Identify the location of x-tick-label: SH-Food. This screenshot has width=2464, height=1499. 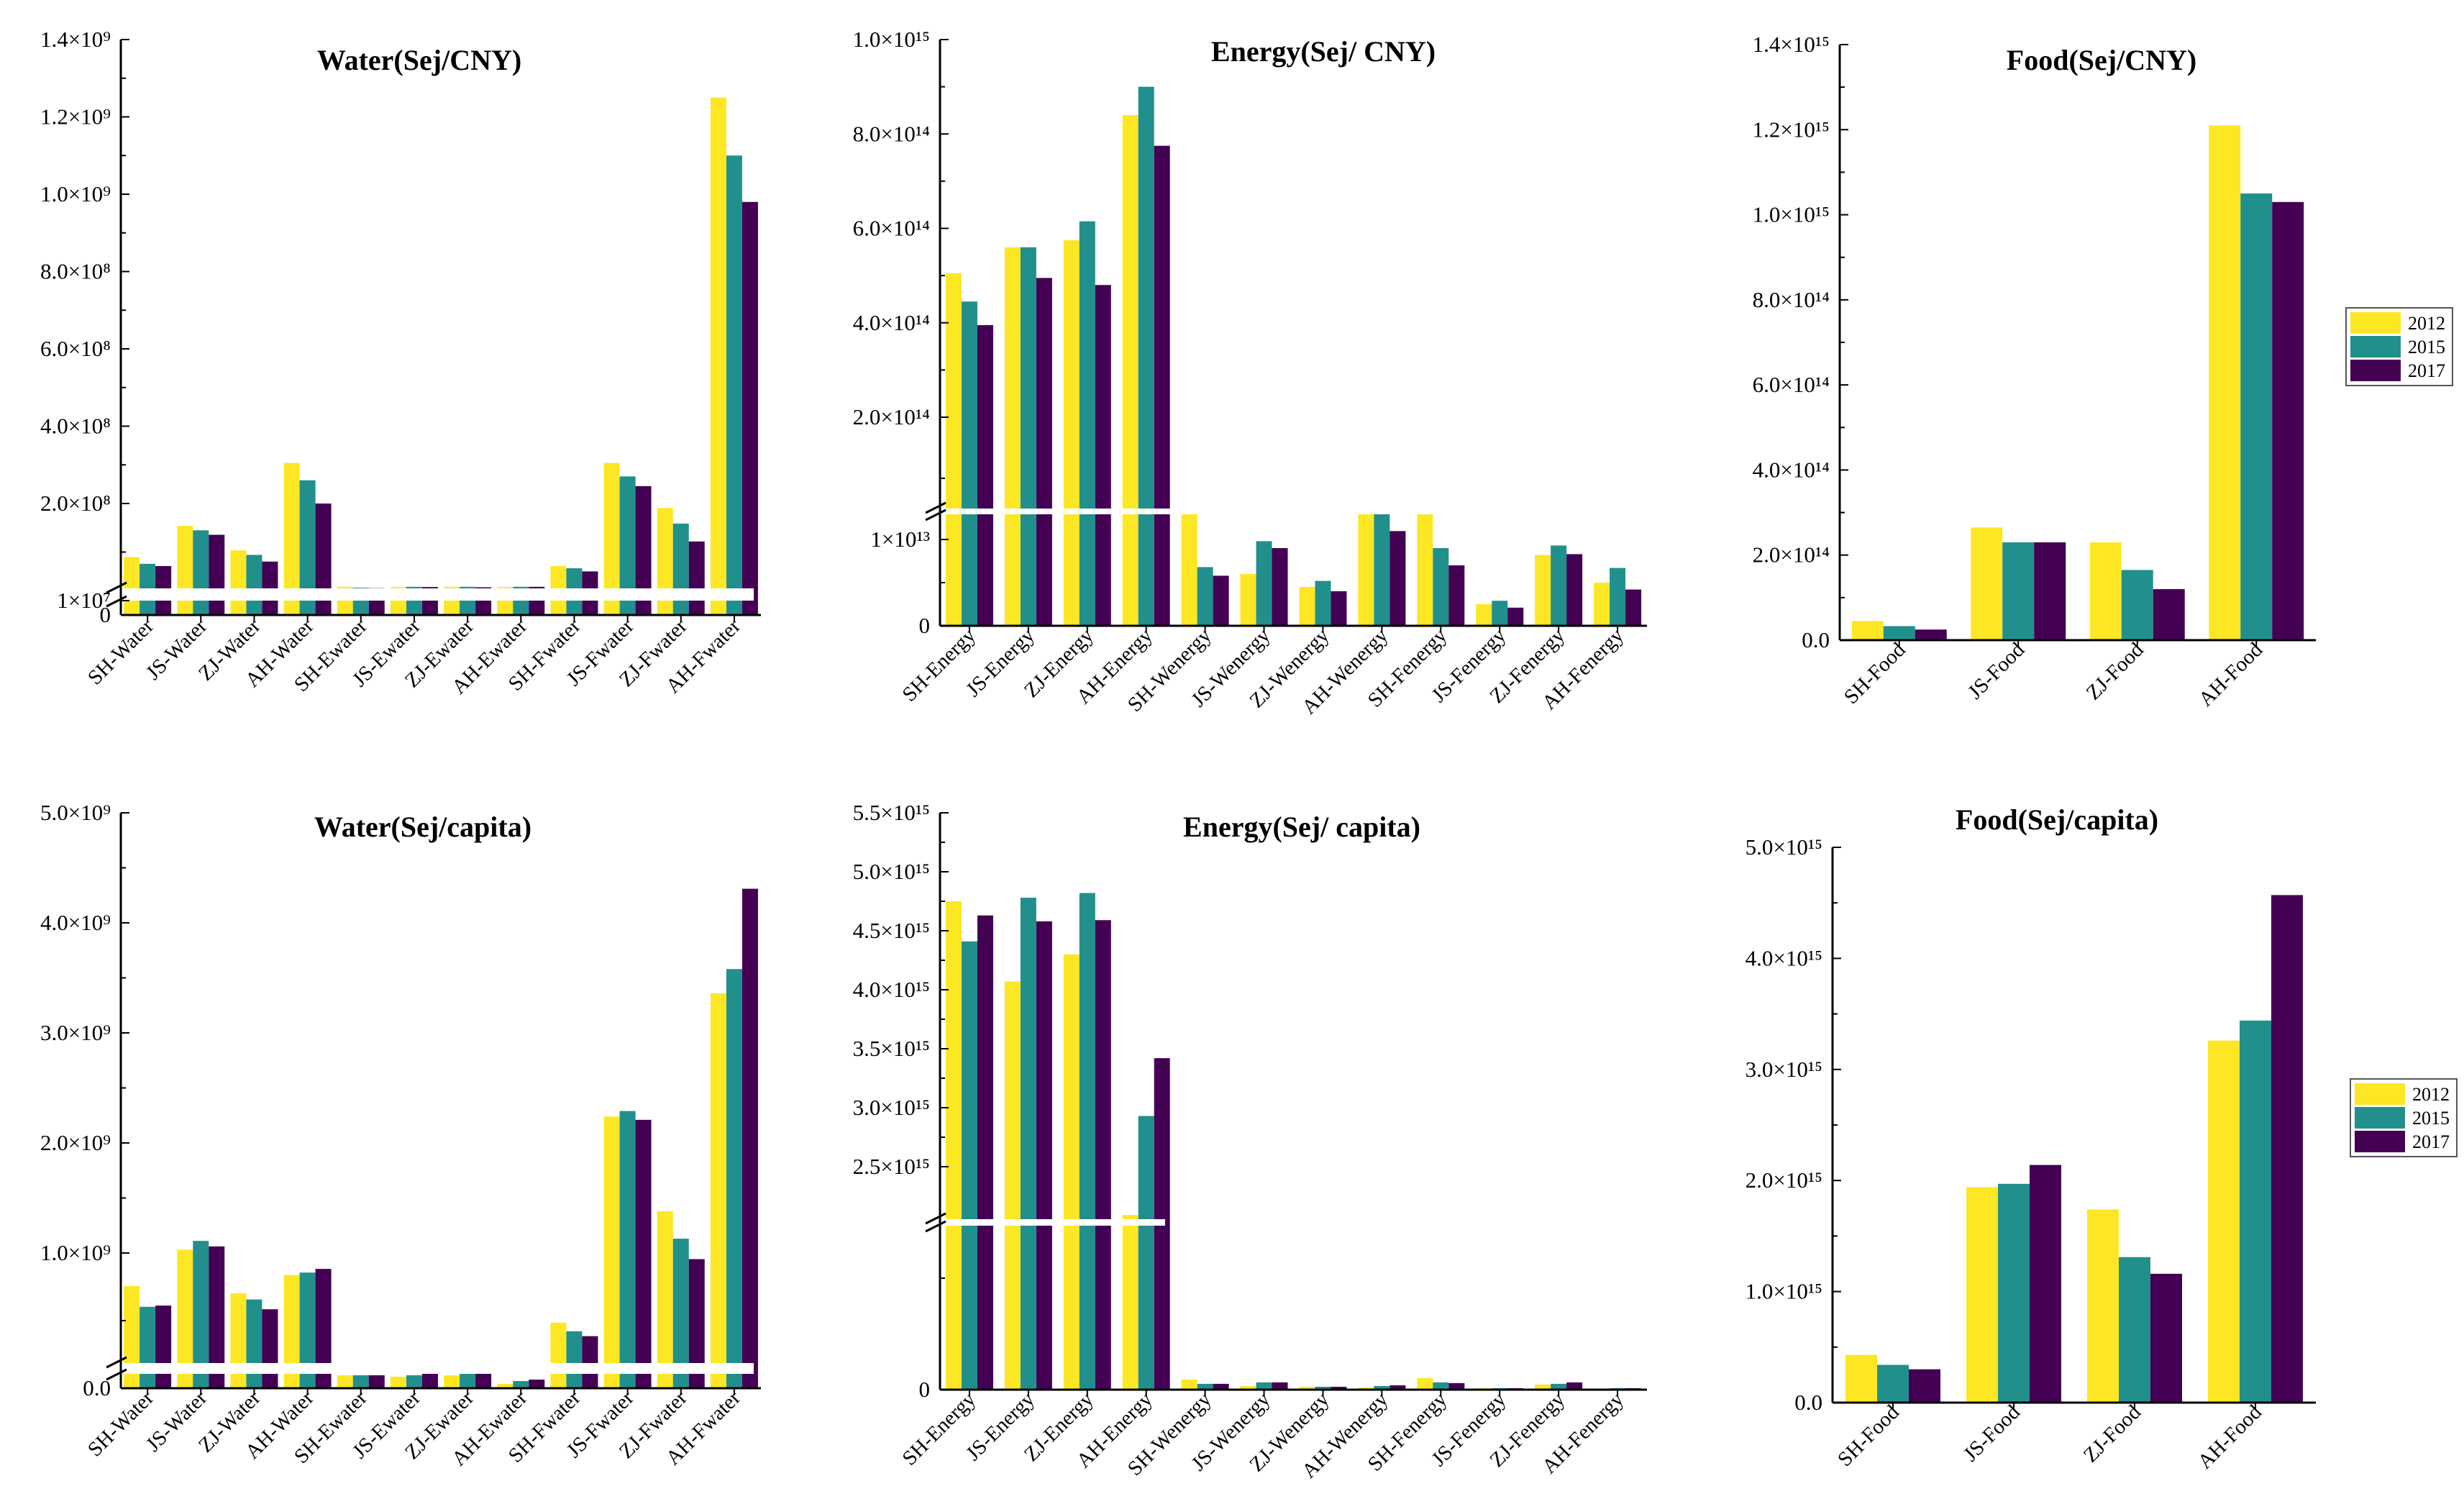
(1869, 1435).